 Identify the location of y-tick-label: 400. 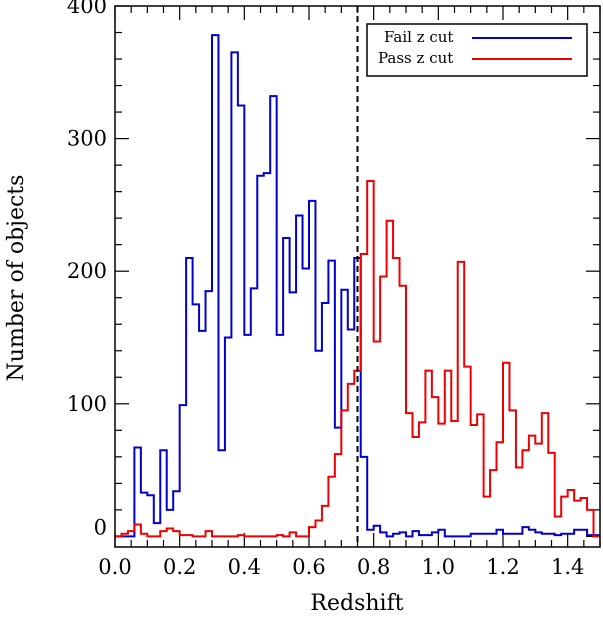
(87, 9).